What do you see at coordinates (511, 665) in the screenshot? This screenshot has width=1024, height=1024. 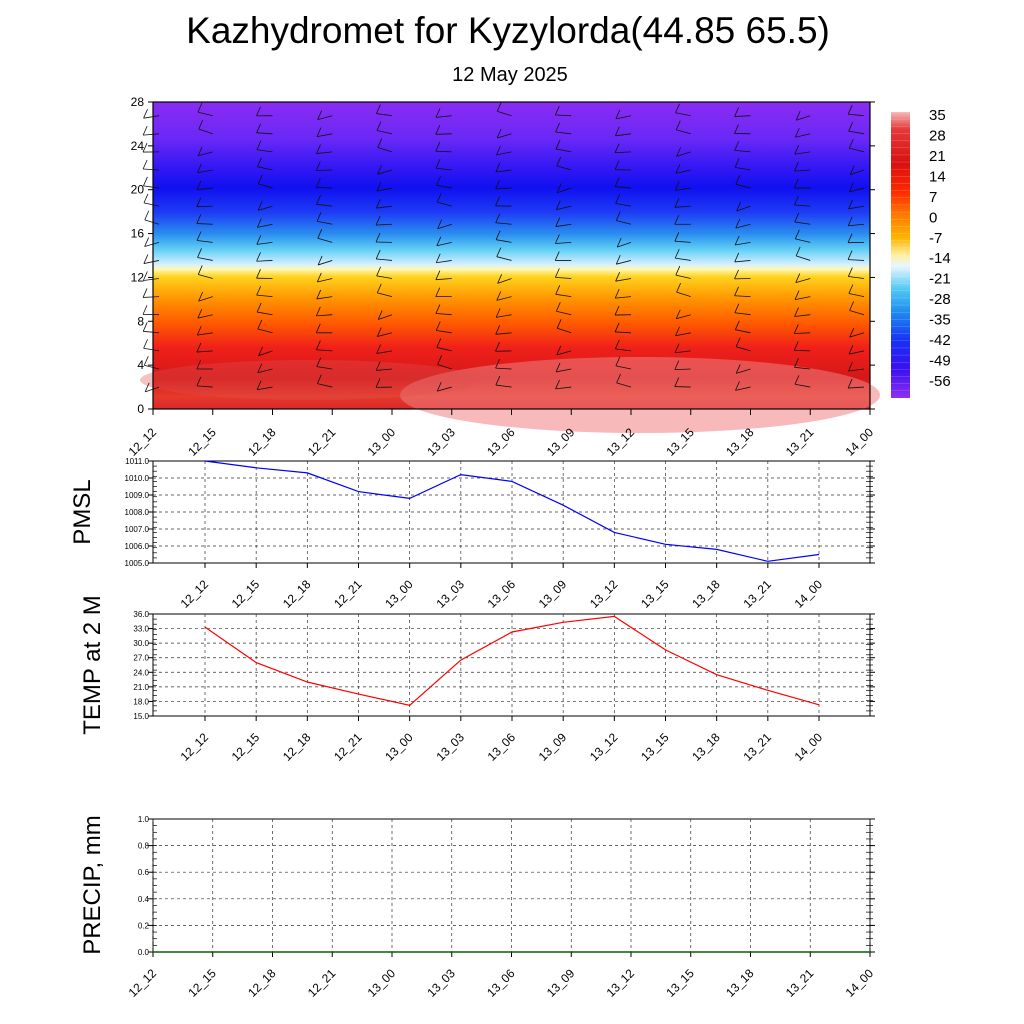 I see `temp-frame` at bounding box center [511, 665].